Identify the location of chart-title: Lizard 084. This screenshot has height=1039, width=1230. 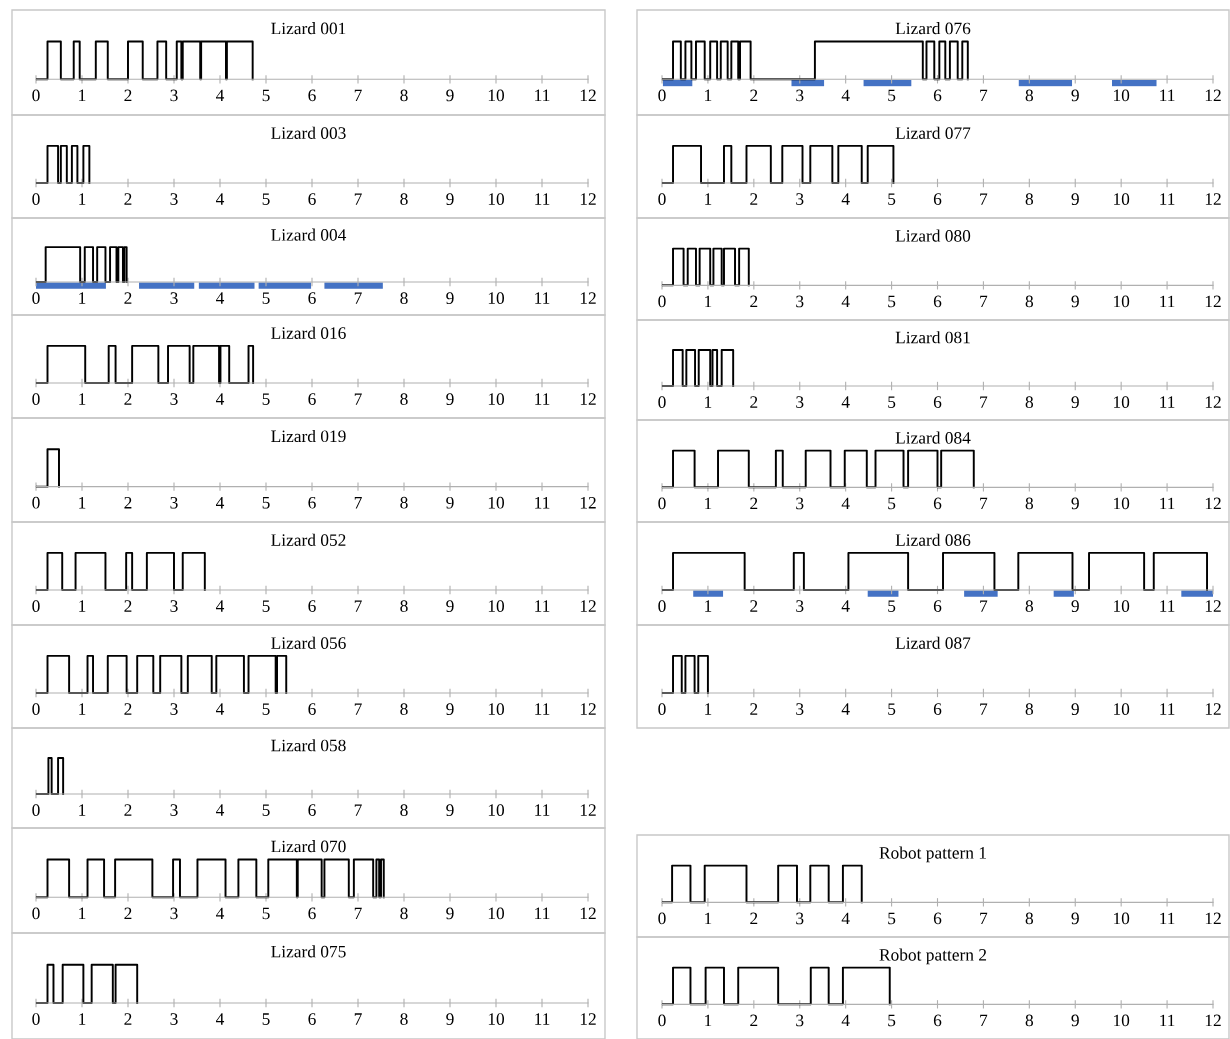
(933, 437).